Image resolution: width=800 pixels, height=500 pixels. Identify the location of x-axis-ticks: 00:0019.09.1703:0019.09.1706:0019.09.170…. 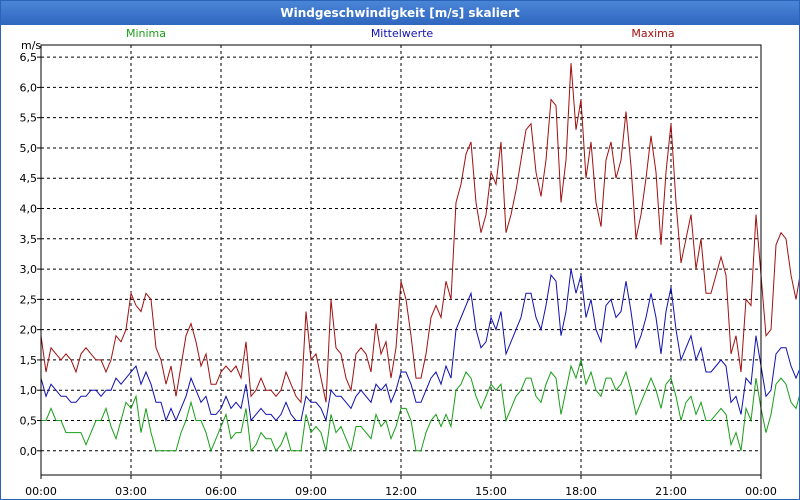
(401, 486).